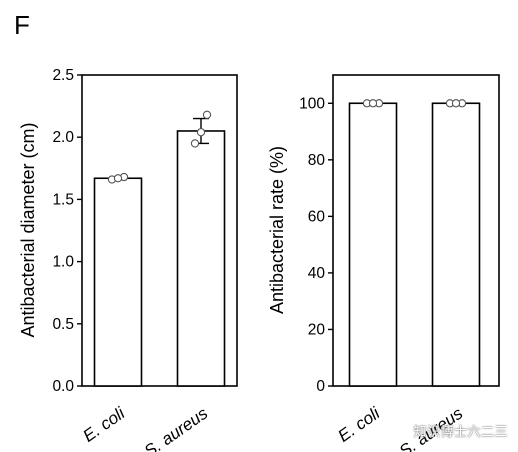 This screenshot has width=518, height=452. What do you see at coordinates (312, 103) in the screenshot?
I see `y-tick-label: 100` at bounding box center [312, 103].